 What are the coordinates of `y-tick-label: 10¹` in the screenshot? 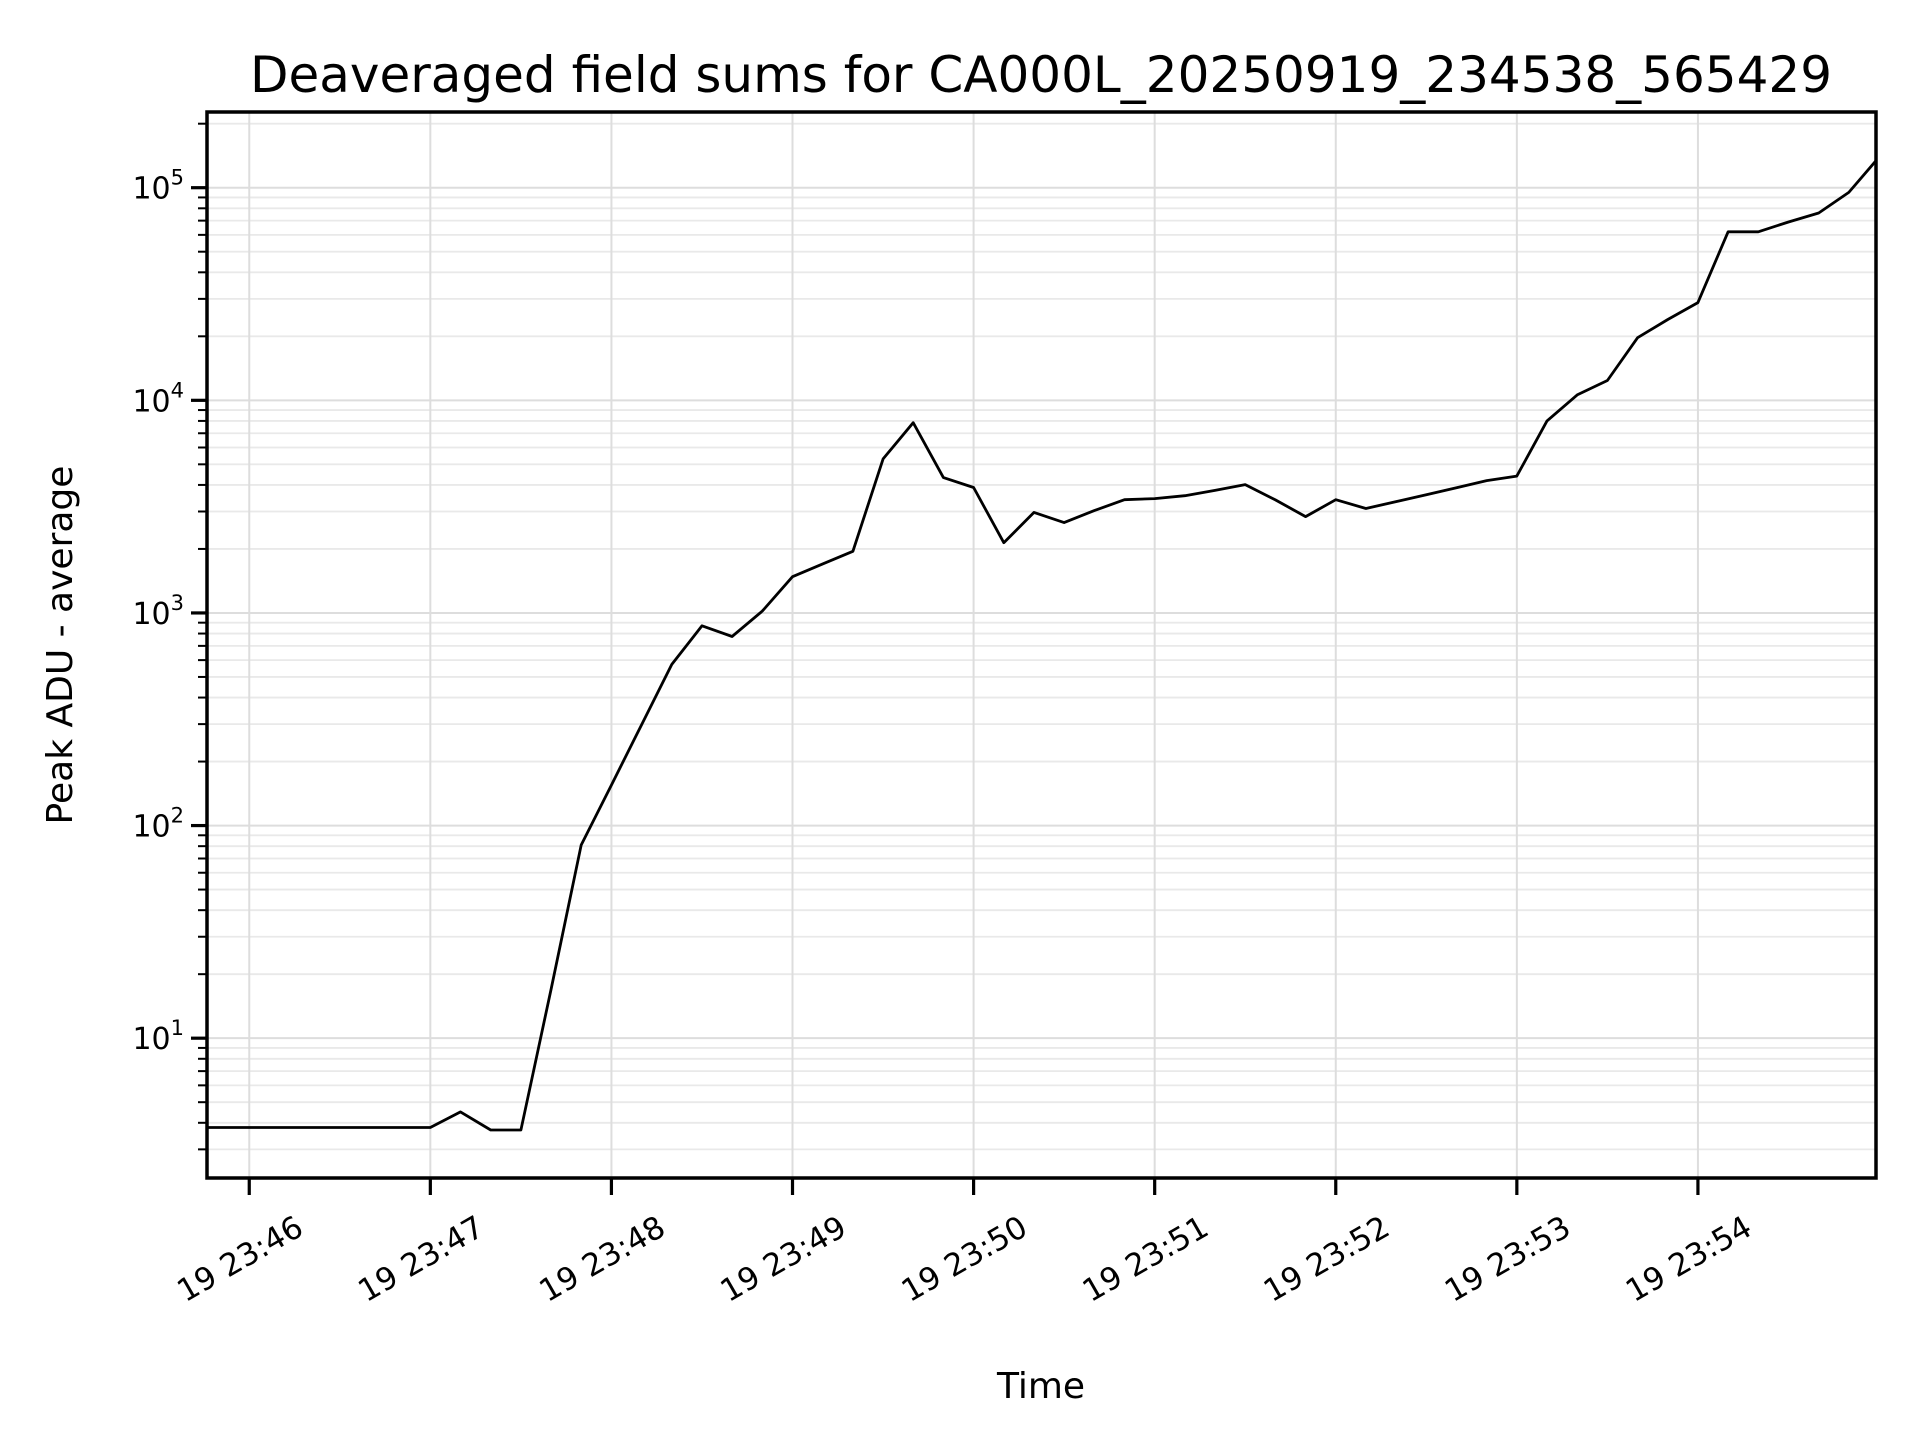 It's located at (158, 1036).